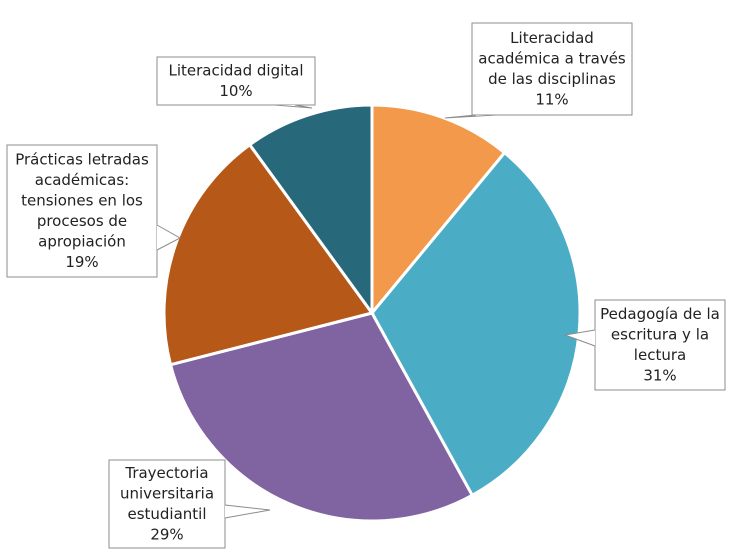 This screenshot has height=555, width=737. Describe the element at coordinates (660, 335) in the screenshot. I see `slice-label-line: escritura y la` at that location.